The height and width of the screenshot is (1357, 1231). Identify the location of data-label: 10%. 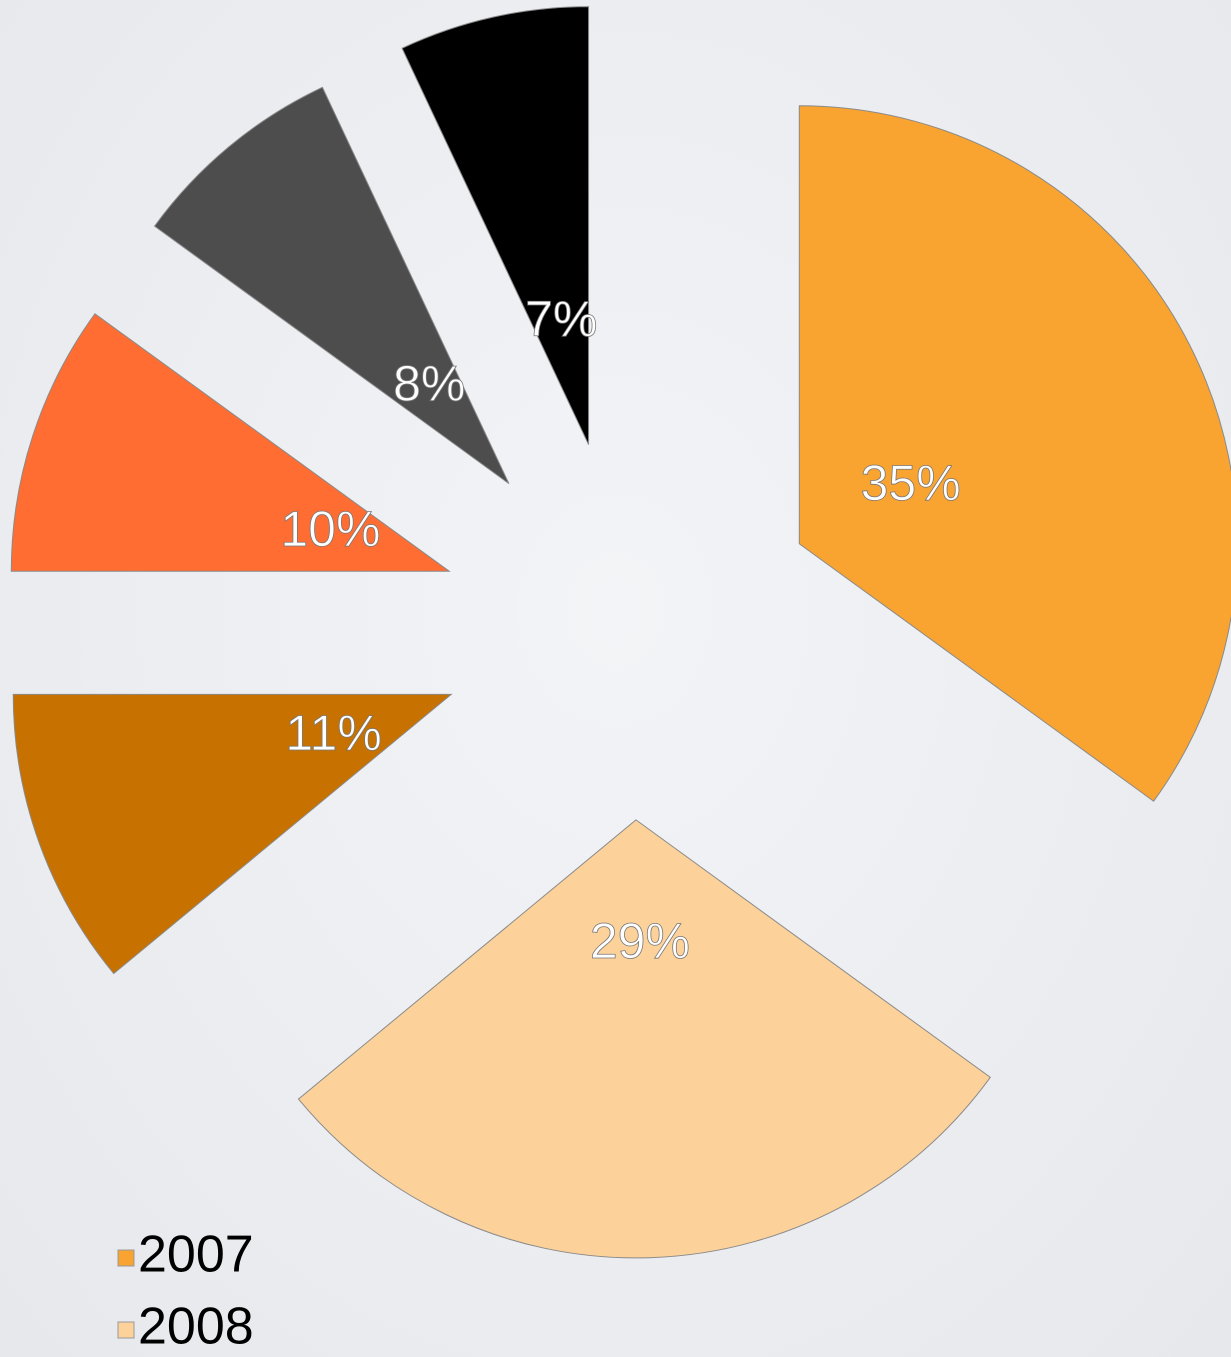
(330, 529).